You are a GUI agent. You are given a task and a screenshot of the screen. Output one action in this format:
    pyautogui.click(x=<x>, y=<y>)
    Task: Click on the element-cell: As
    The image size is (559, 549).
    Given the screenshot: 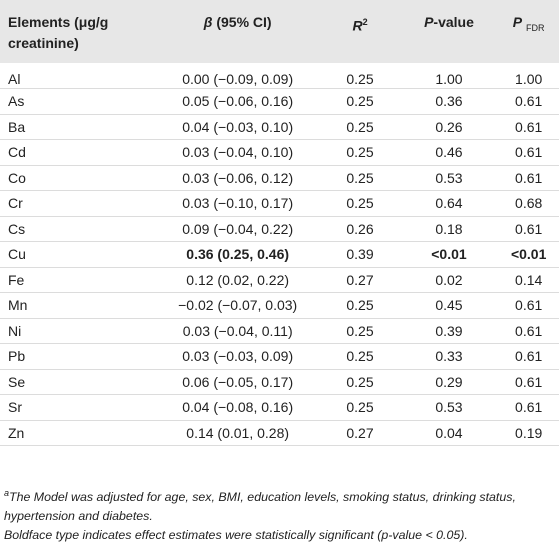 What is the action you would take?
    pyautogui.click(x=16, y=101)
    